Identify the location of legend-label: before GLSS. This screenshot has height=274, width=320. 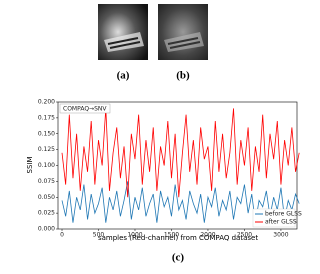
(283, 214).